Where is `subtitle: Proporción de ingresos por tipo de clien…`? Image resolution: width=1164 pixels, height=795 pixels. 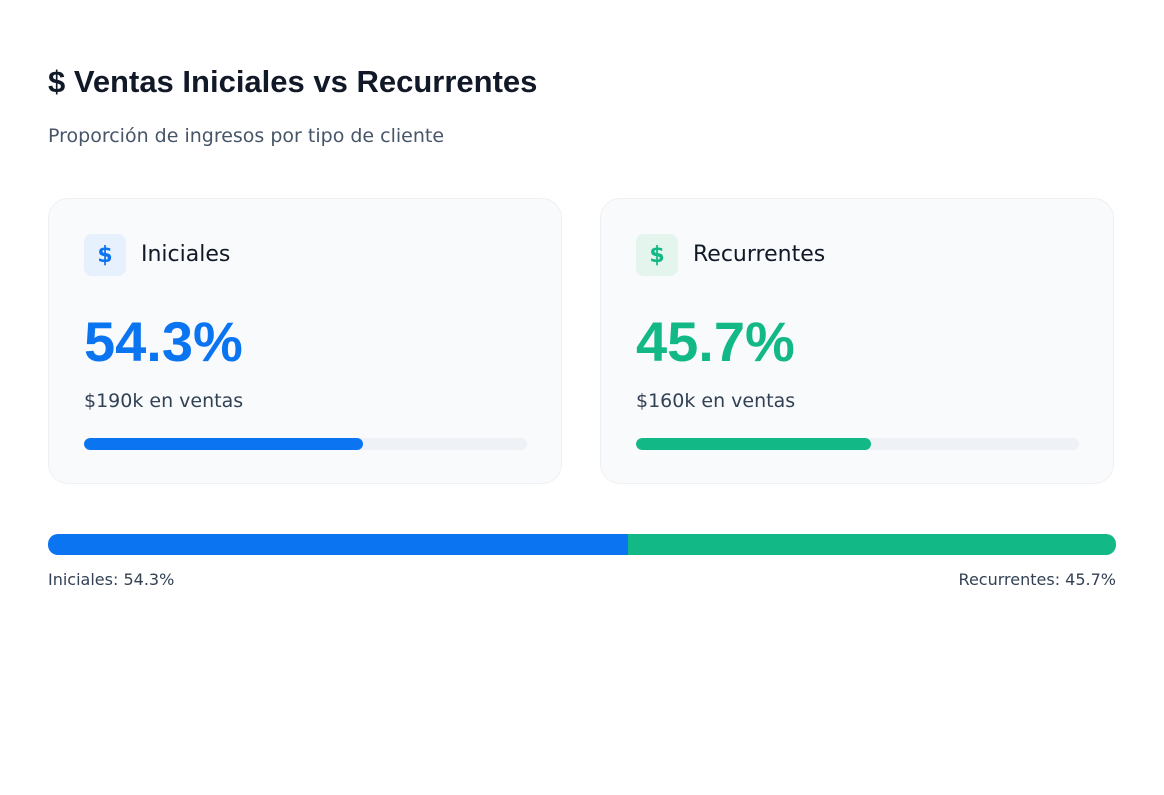 subtitle: Proporción de ingresos por tipo de clien… is located at coordinates (246, 136).